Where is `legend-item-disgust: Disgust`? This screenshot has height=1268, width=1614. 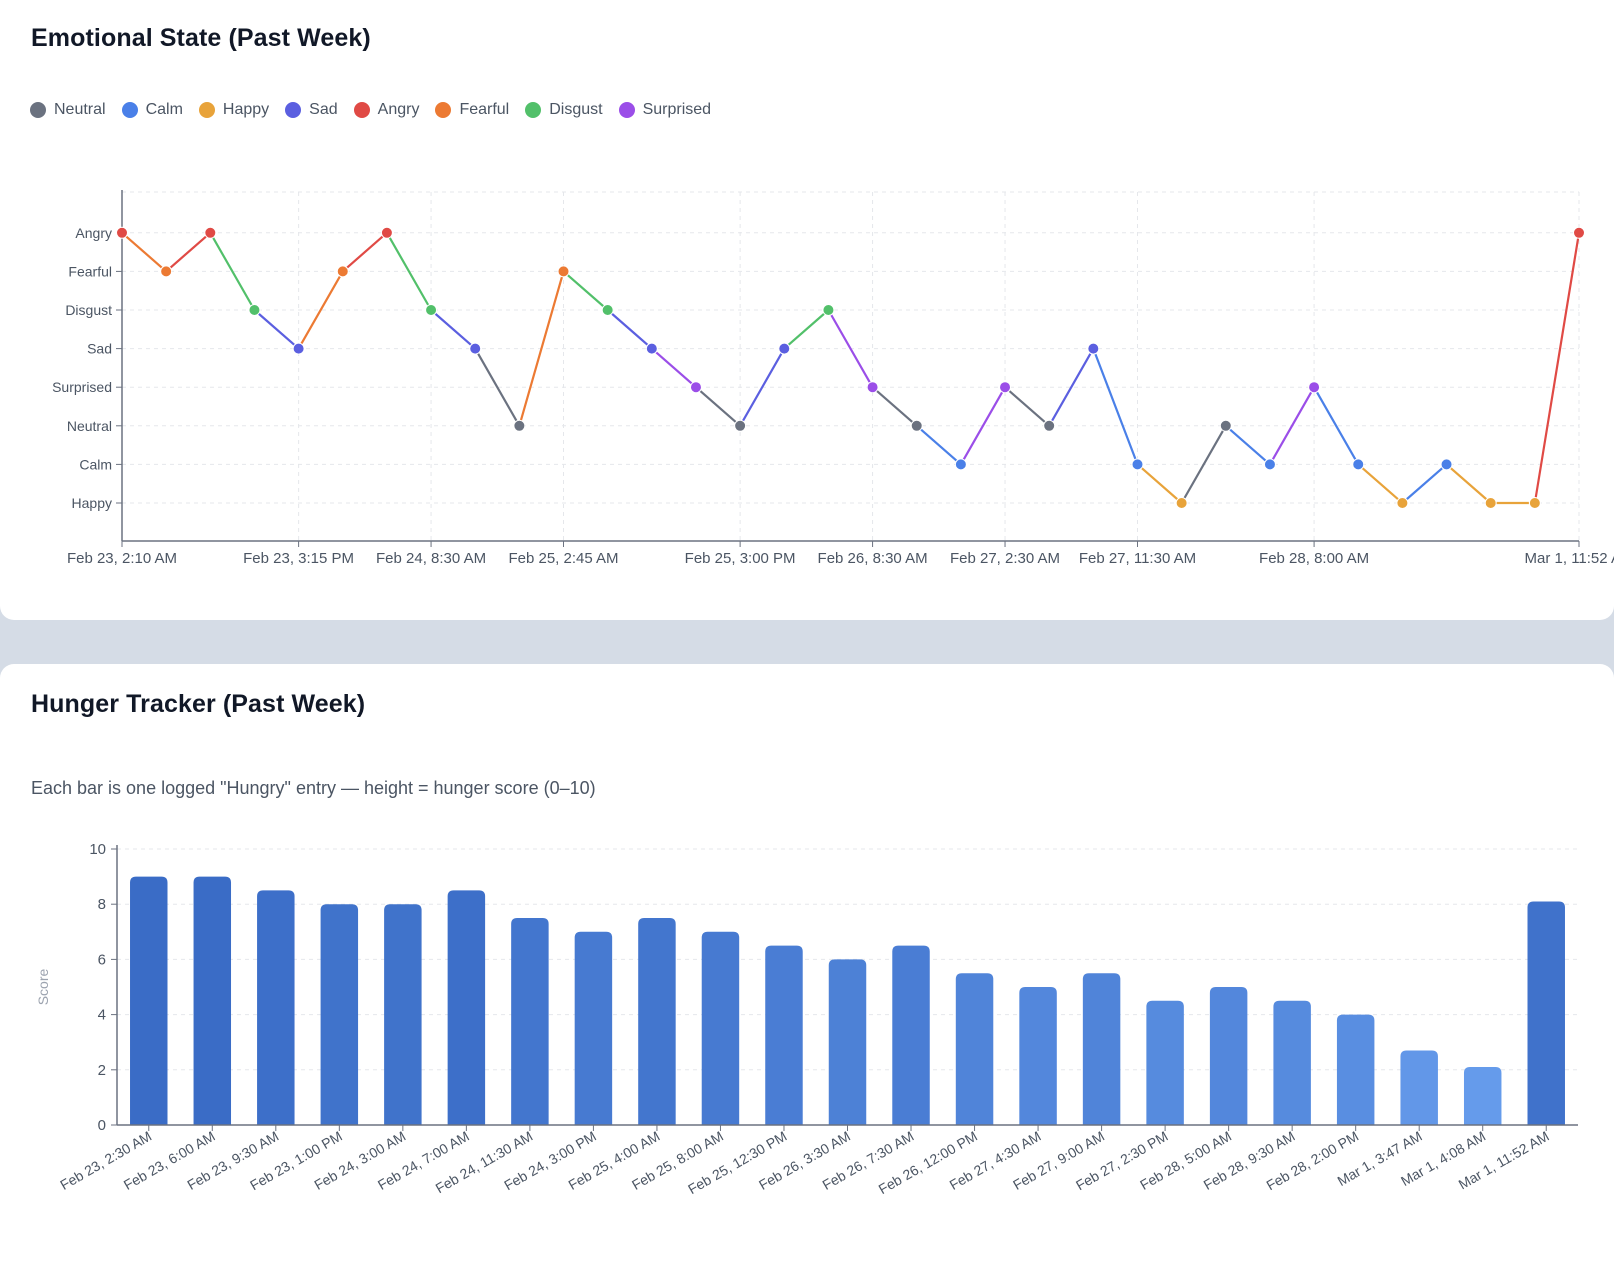
legend-item-disgust: Disgust is located at coordinates (564, 110).